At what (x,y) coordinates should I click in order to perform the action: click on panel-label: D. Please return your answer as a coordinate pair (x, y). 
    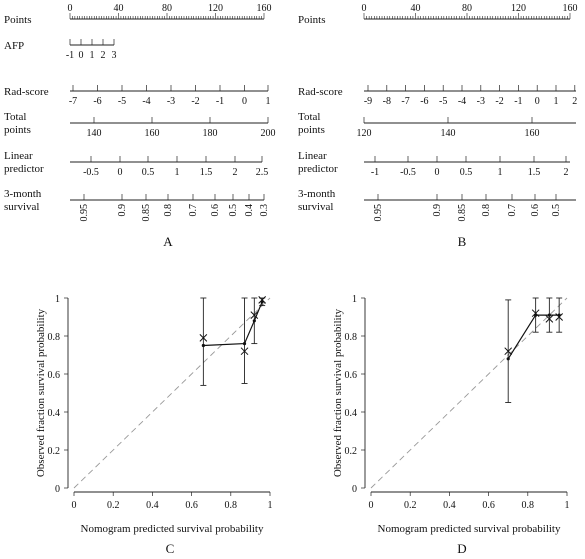
    Looking at the image, I should click on (461, 548).